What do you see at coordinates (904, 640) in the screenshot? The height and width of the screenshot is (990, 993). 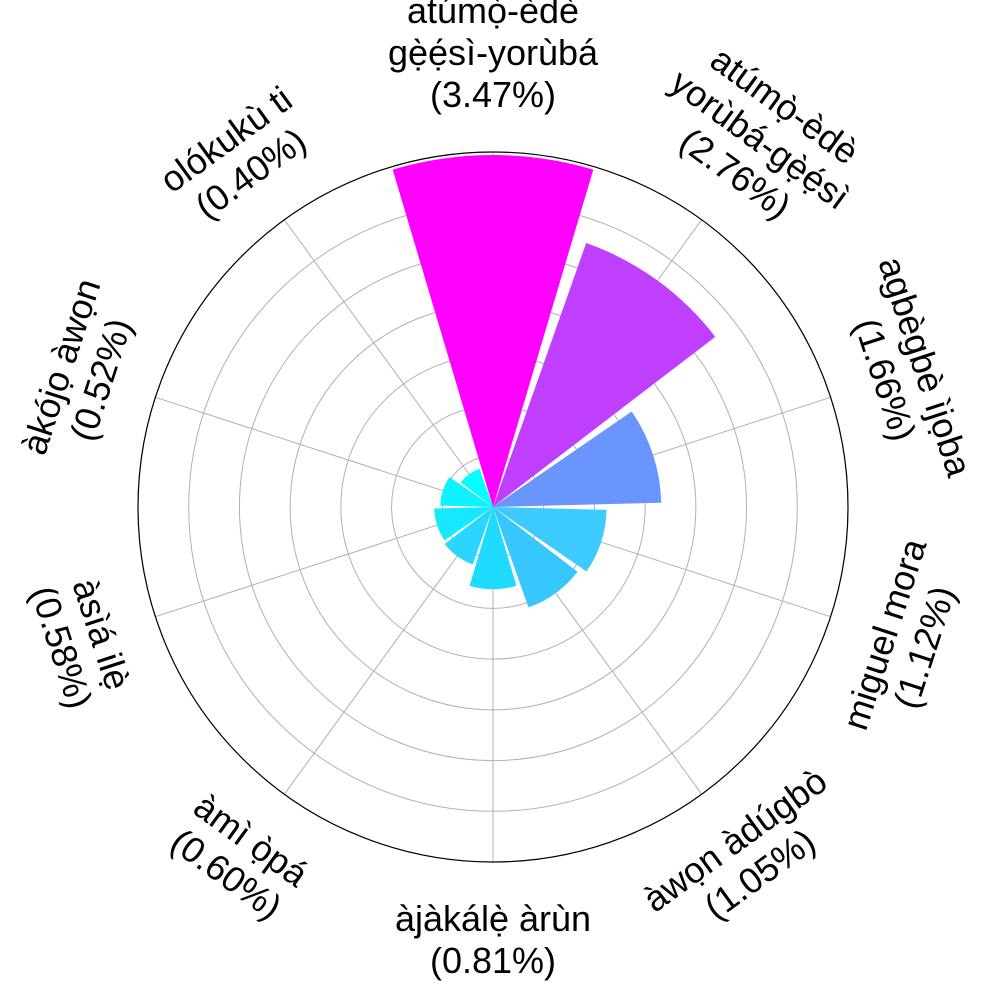 I see `category-label: miguel mora(1.12%)` at bounding box center [904, 640].